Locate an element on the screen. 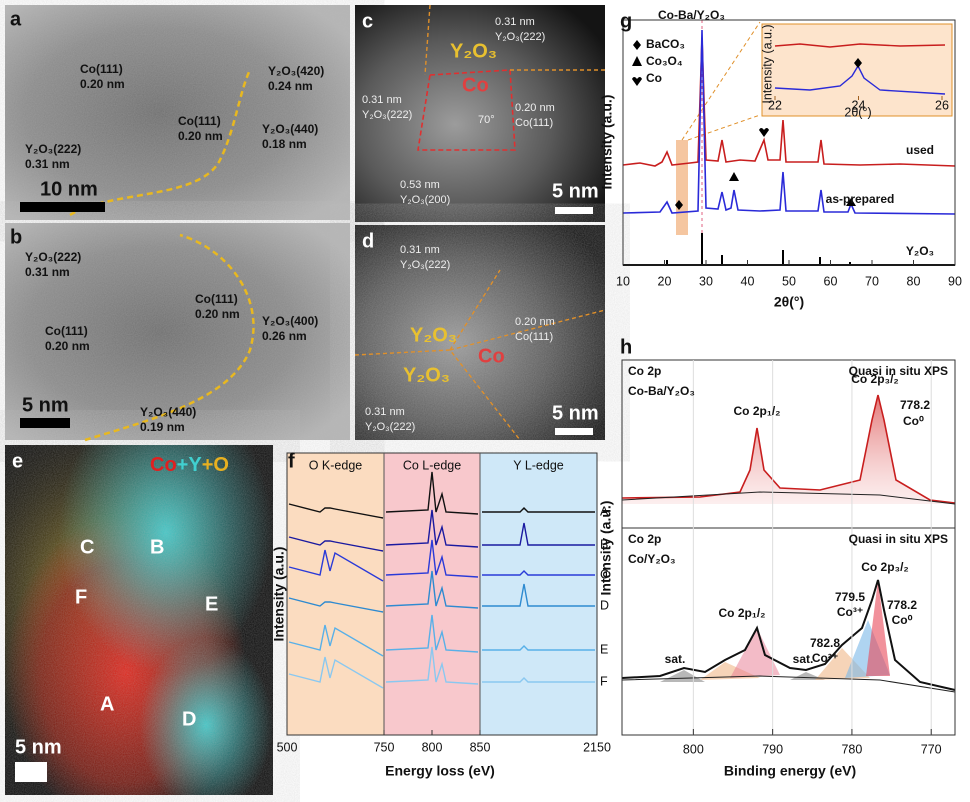 This screenshot has height=802, width=970. panel-label: f is located at coordinates (291, 461).